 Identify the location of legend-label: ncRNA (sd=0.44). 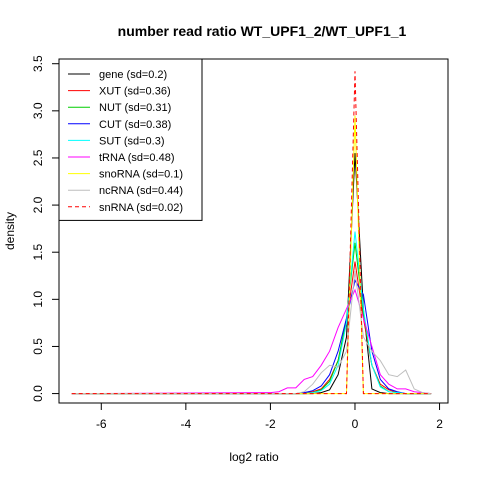
(141, 191).